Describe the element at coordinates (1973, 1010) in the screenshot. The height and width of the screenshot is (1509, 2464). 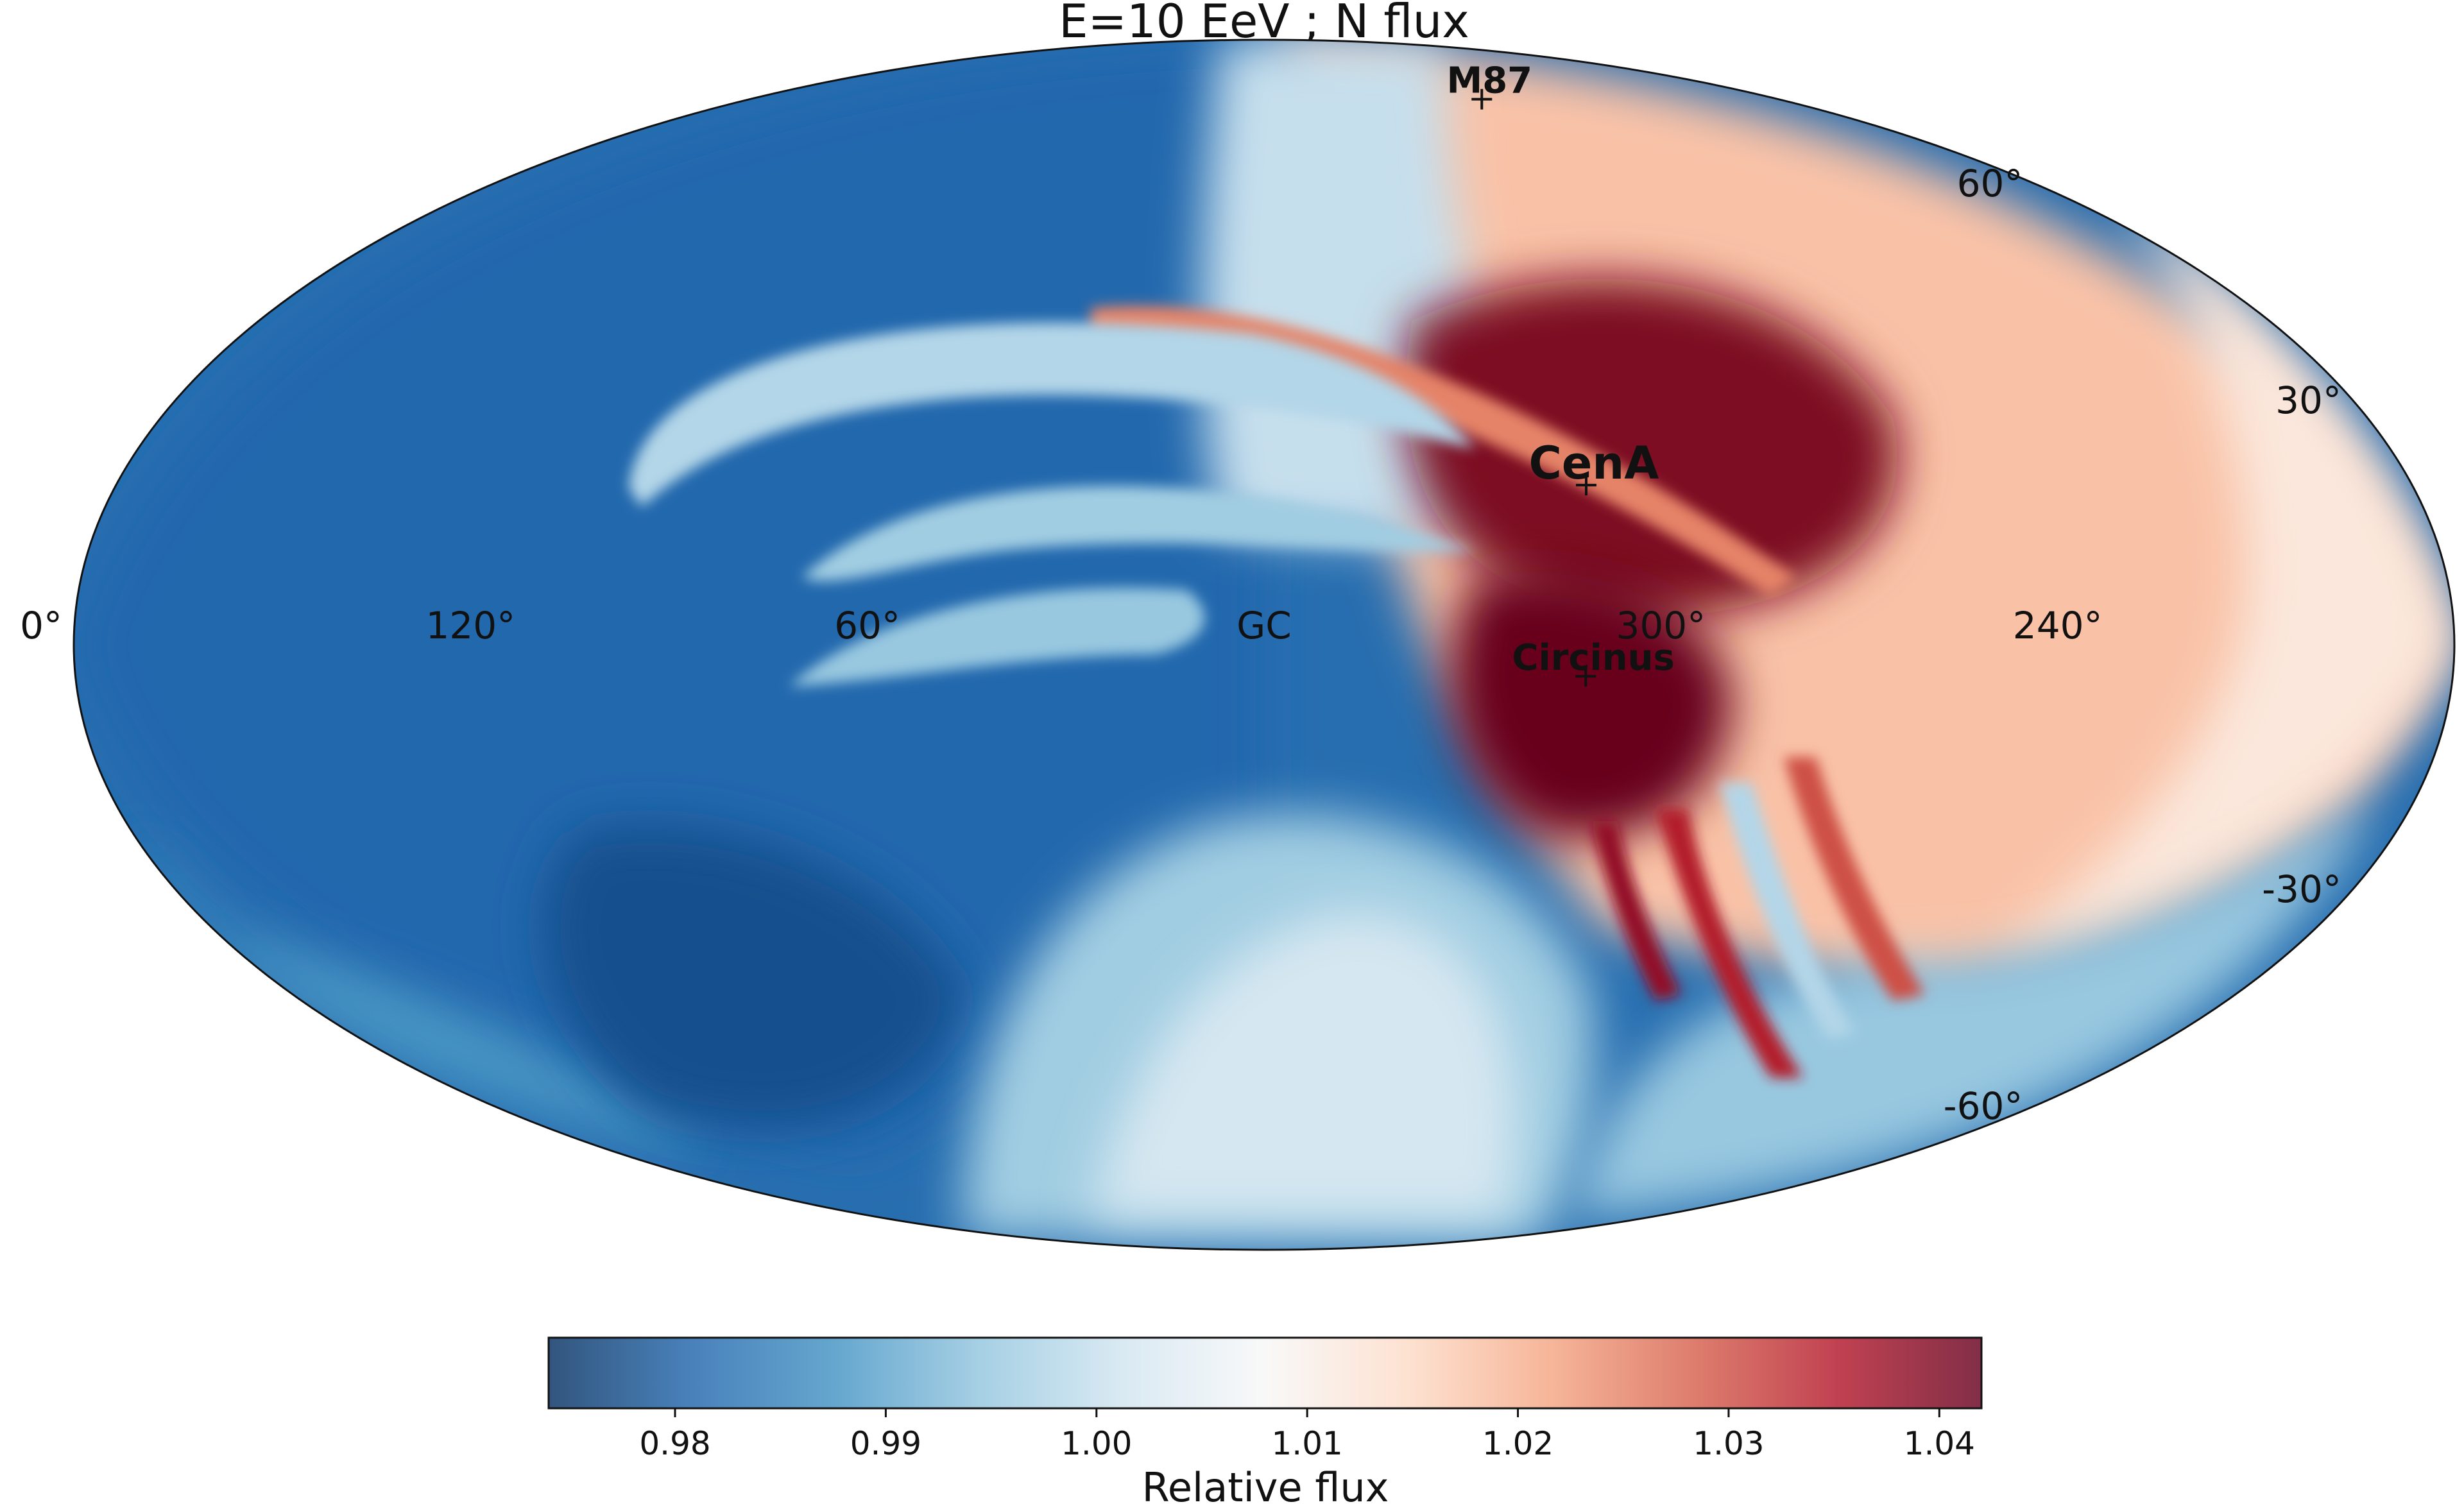
I see `flux-region-west-lower-lobe` at that location.